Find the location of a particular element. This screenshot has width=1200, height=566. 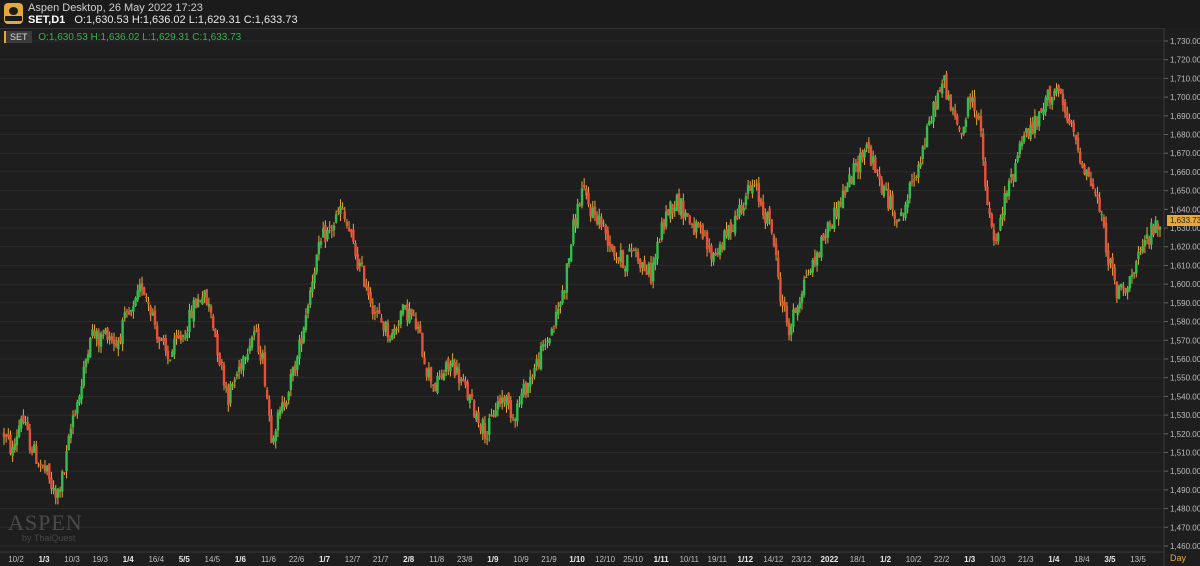

legend-symbol-tag: SET is located at coordinates (18, 37).